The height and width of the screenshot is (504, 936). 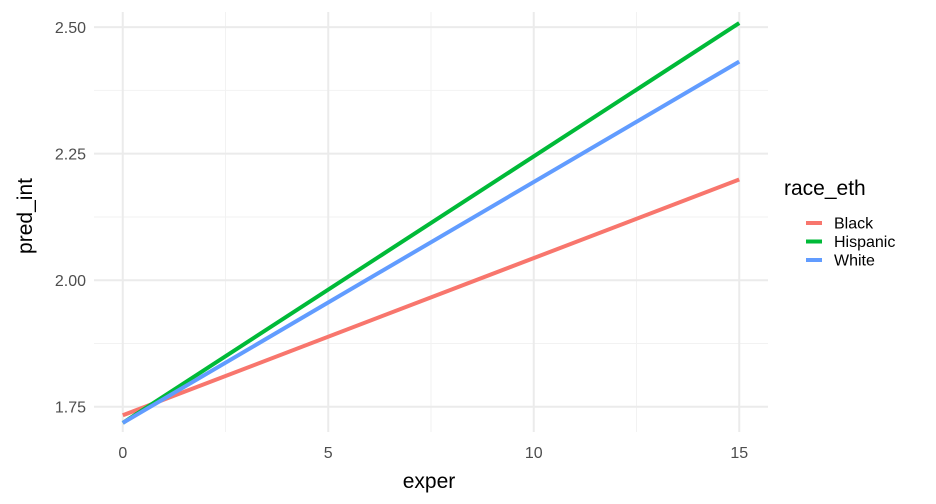 I want to click on x-tick-label: 15, so click(x=739, y=453).